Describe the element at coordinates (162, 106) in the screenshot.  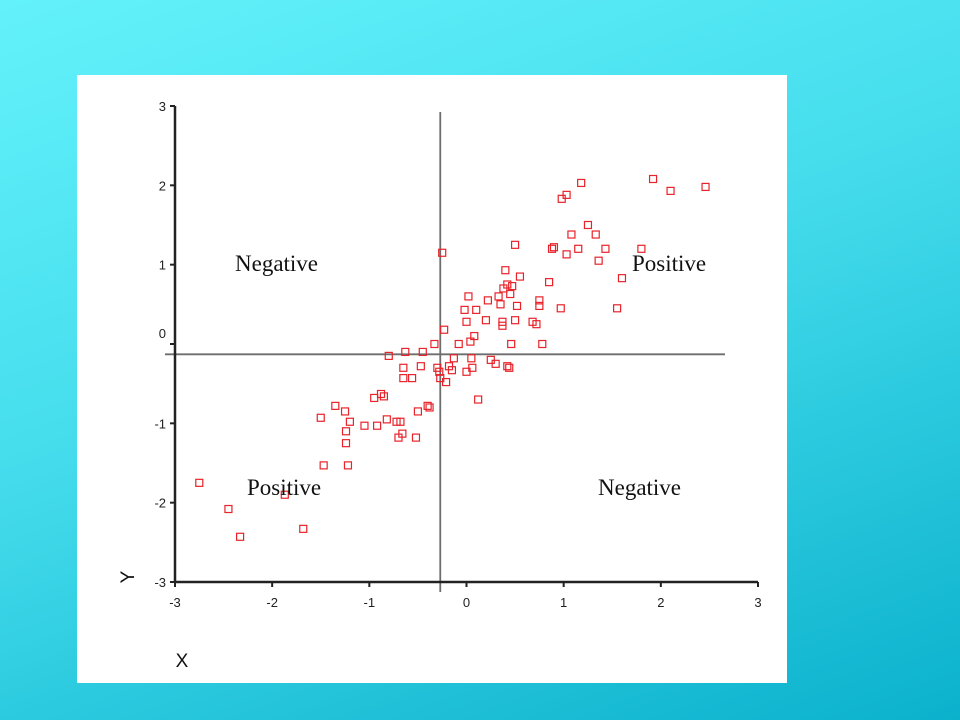
I see `y-tick-label: 3` at that location.